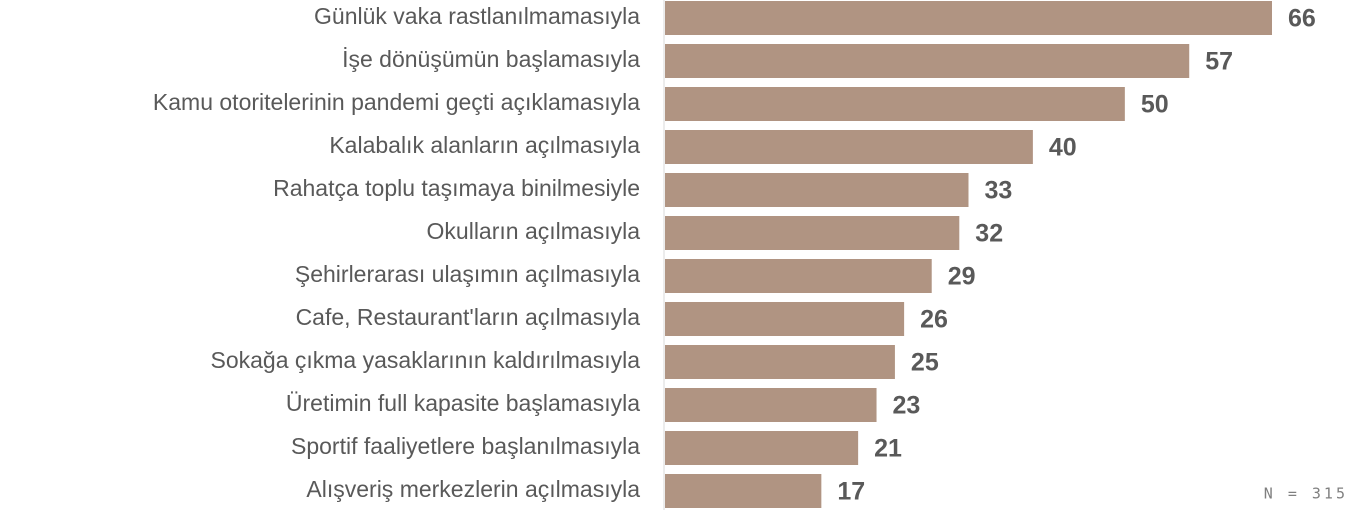  I want to click on category-label: Rahatça toplu taşımaya binilmesiyle, so click(456, 188).